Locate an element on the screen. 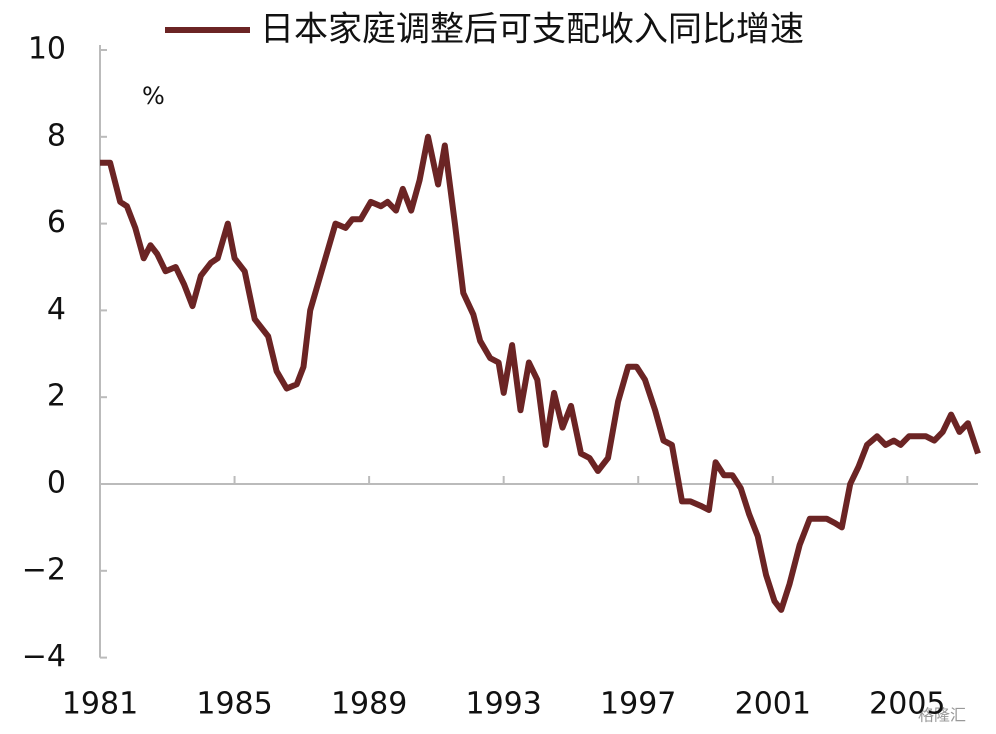  legend-label: 日本家庭调整后可支配收入同比增速 is located at coordinates (532, 30).